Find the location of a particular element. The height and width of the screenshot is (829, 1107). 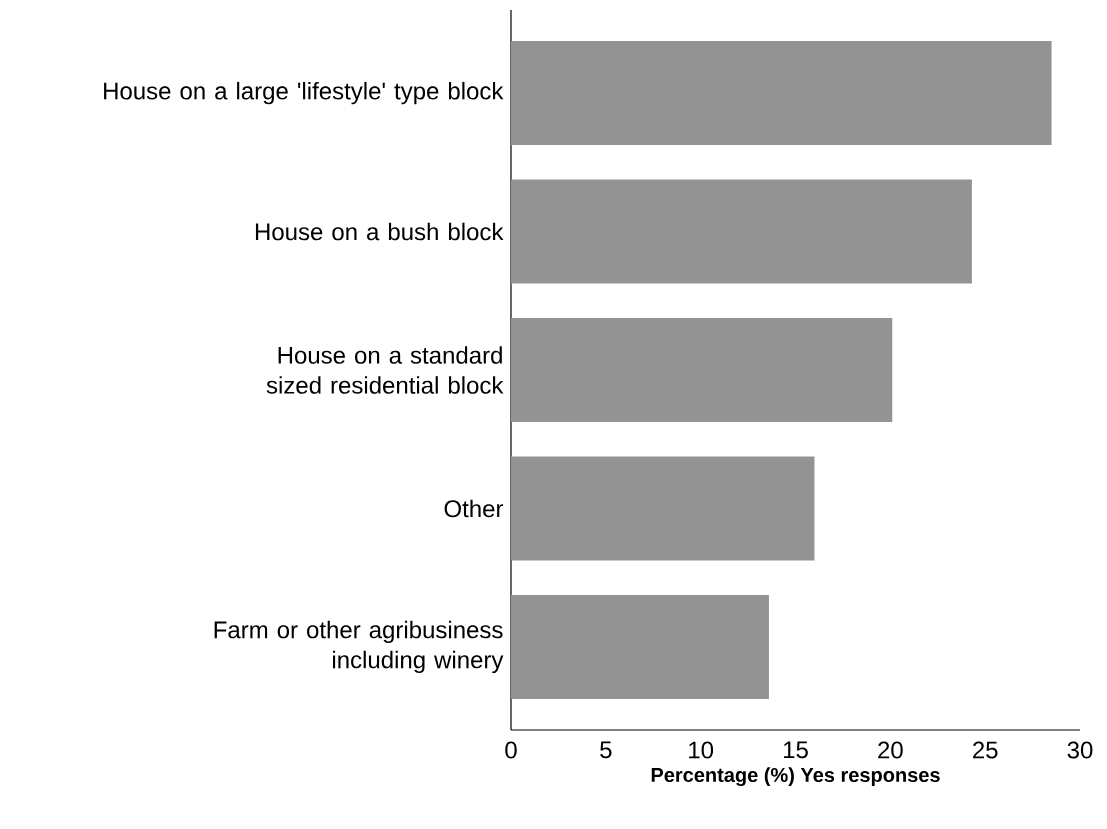

y-tick-label: House on a large 'lifestyle' type block is located at coordinates (304, 93).